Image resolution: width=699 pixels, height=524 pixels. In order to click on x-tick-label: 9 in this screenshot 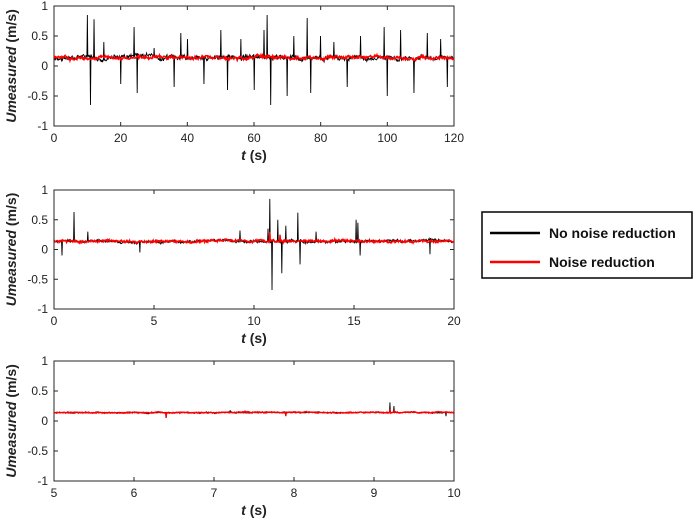, I will do `click(374, 493)`.